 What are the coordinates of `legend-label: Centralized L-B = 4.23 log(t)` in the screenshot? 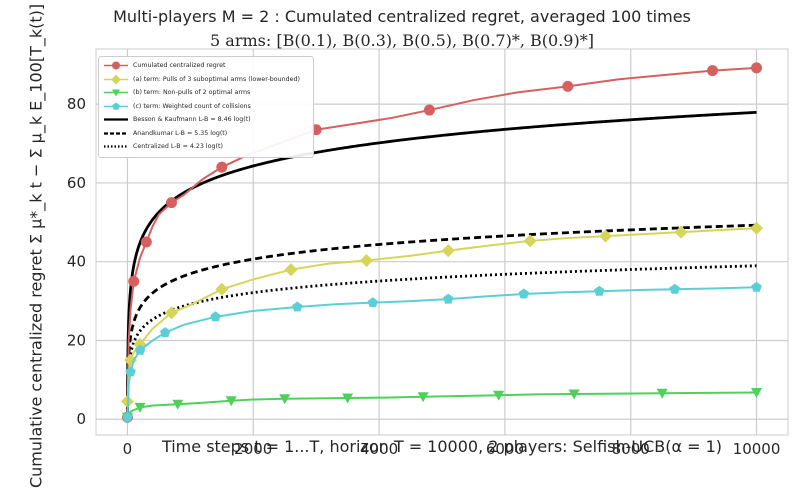 It's located at (178, 146).